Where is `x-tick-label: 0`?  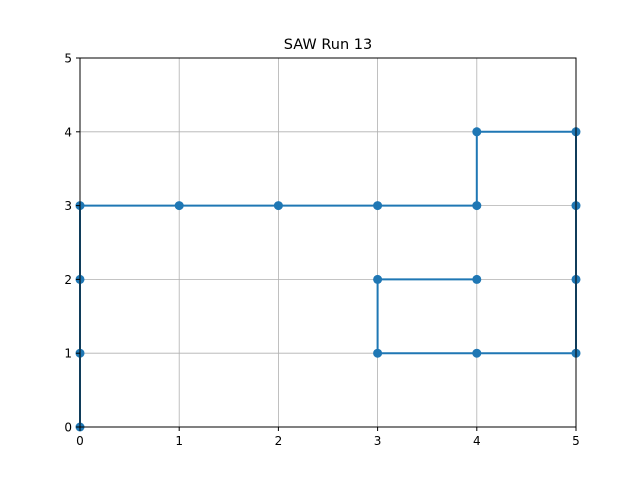
x-tick-label: 0 is located at coordinates (80, 441).